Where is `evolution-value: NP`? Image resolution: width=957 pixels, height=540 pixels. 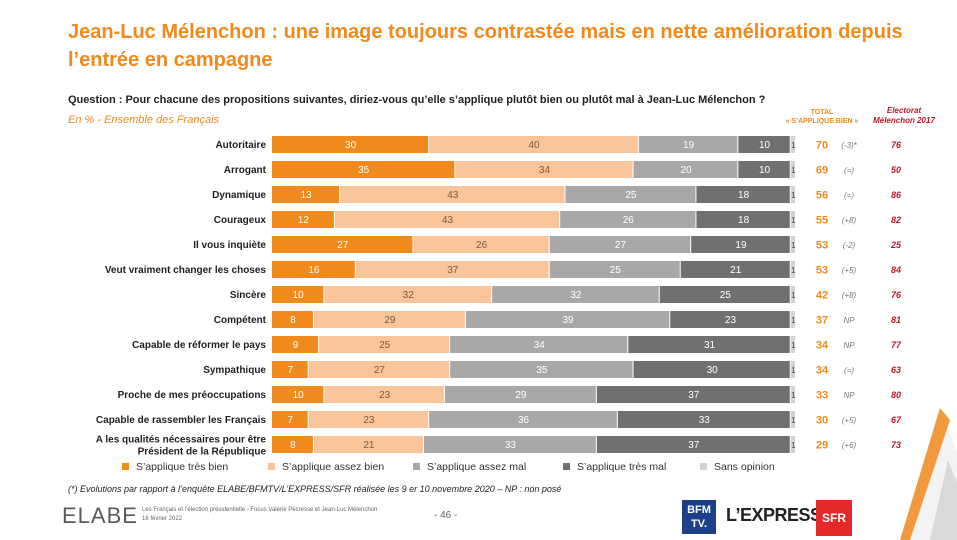
evolution-value: NP is located at coordinates (849, 345).